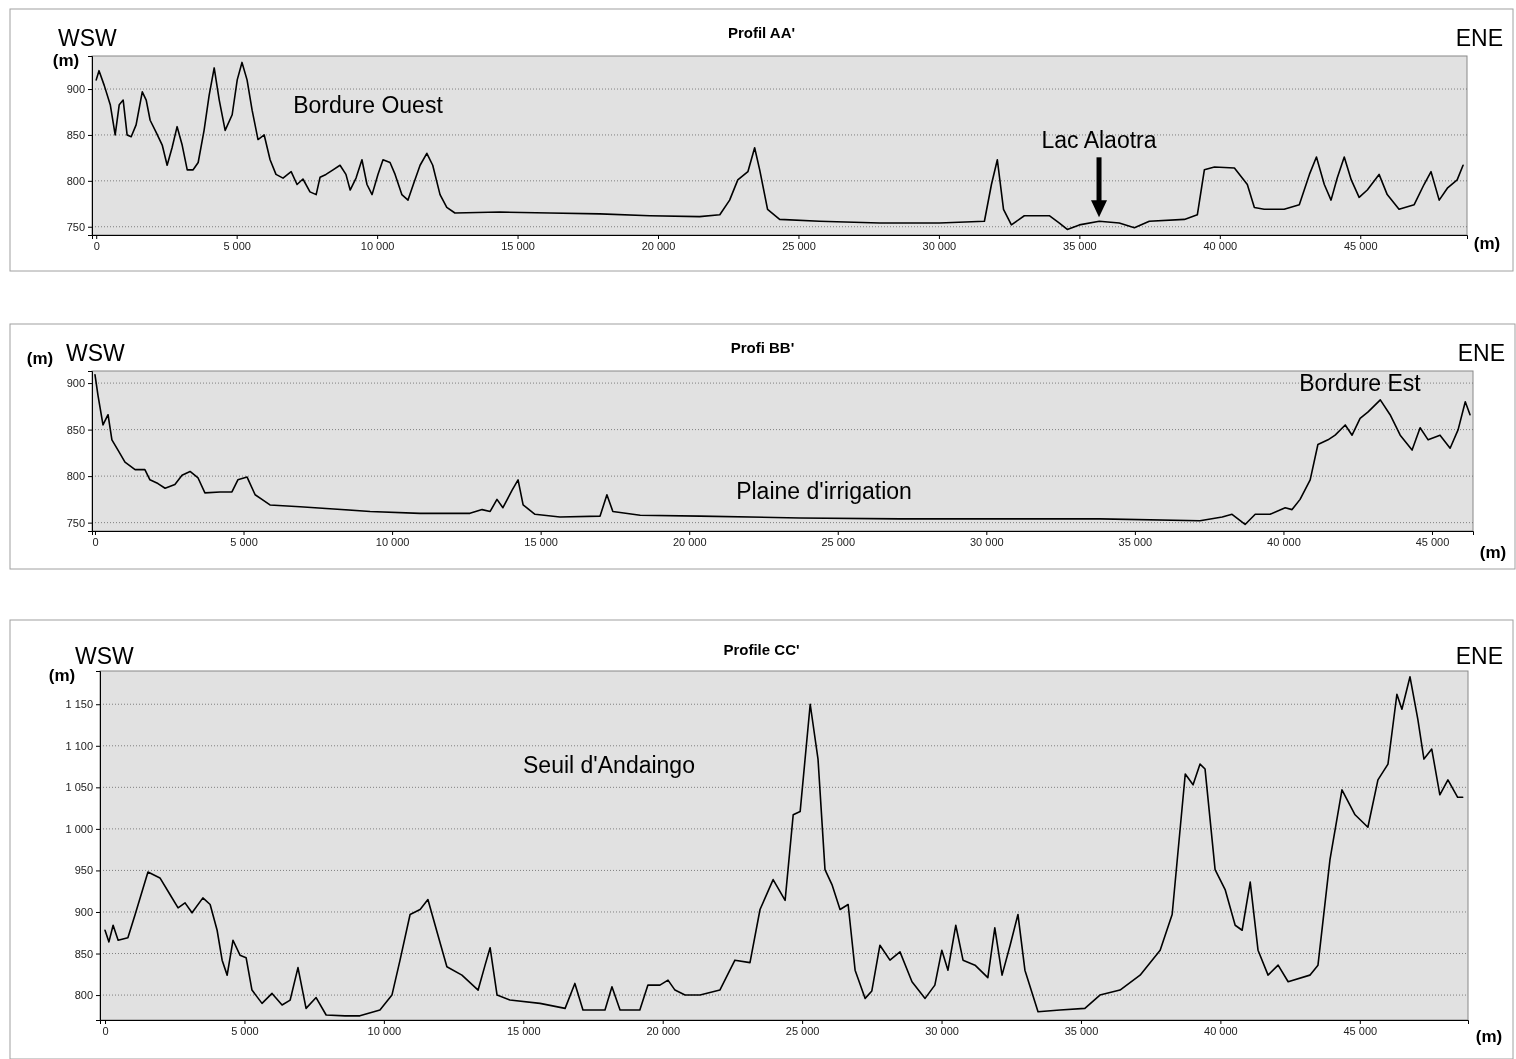  I want to click on annotation: Bordure Ouest, so click(368, 105).